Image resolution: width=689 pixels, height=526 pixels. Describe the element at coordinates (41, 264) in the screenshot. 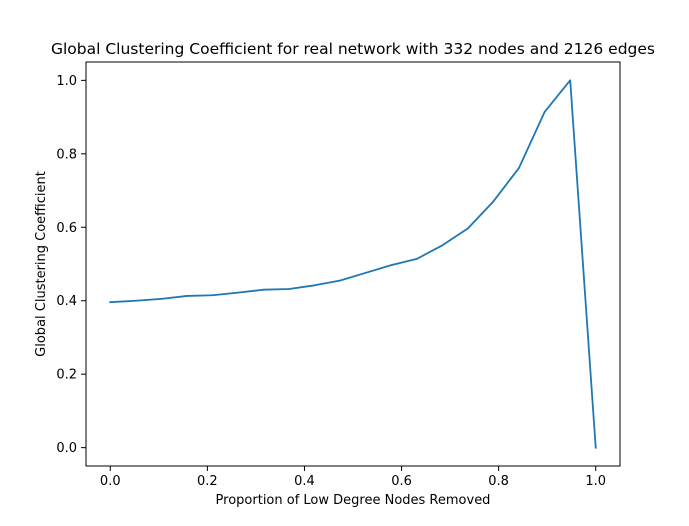

I see `y-axis-label: Global Clustering Coefficient` at that location.